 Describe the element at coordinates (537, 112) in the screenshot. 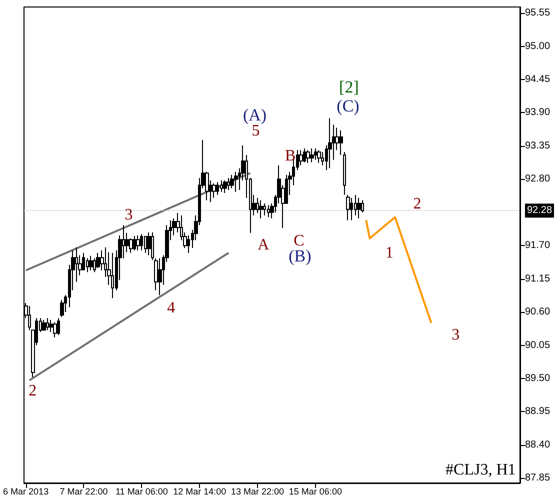

I see `y-tick-label: 93.90` at that location.